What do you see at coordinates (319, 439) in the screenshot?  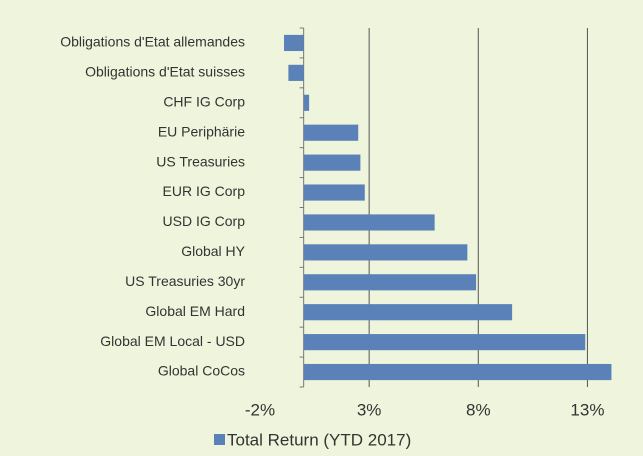 I see `legend-label: Total Return (YTD 2017)` at bounding box center [319, 439].